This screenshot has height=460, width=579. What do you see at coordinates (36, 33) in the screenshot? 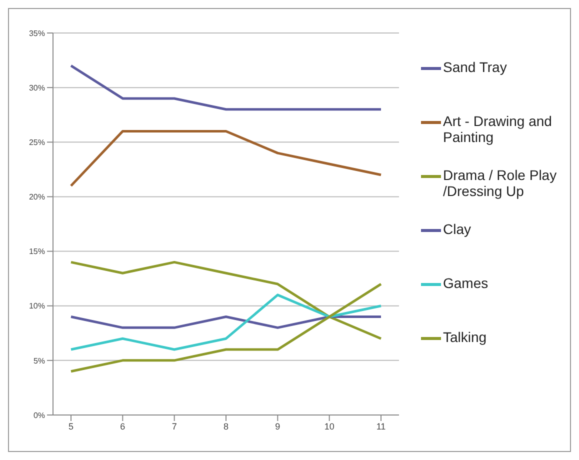
I see `y-tick-label: 35%` at bounding box center [36, 33].